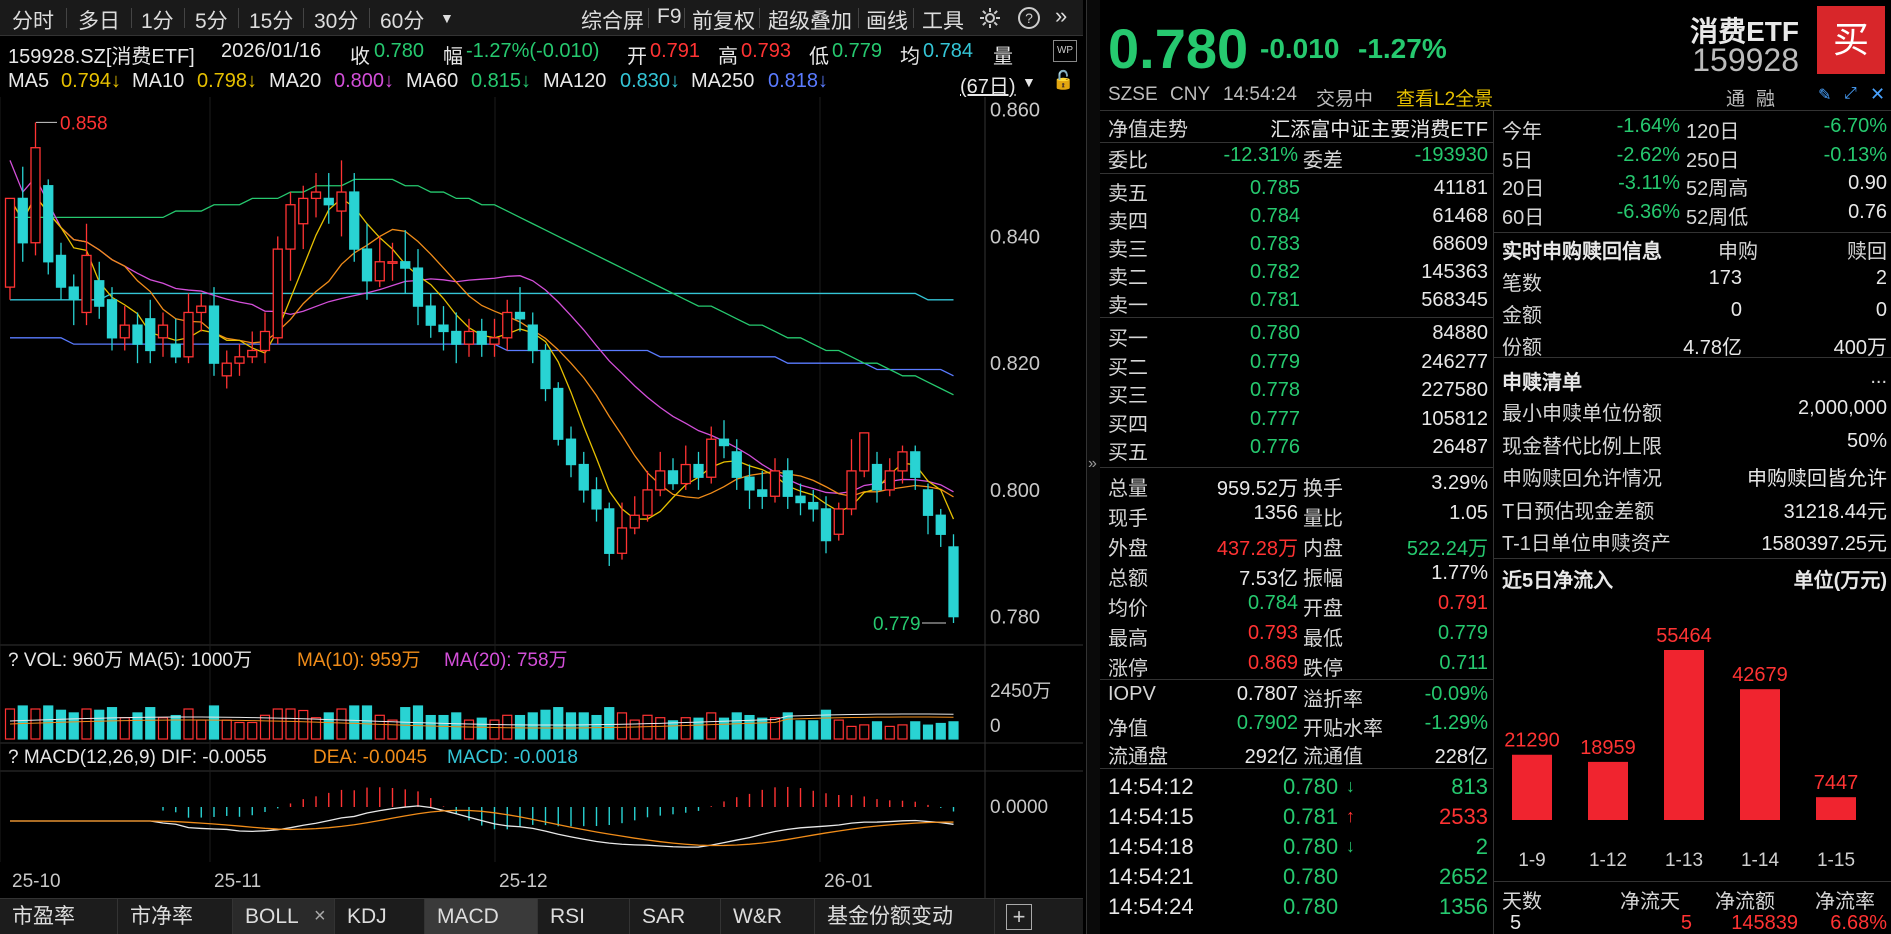 The height and width of the screenshot is (934, 1891). What do you see at coordinates (1744, 31) in the screenshot?
I see `security-name: 消费ETF` at bounding box center [1744, 31].